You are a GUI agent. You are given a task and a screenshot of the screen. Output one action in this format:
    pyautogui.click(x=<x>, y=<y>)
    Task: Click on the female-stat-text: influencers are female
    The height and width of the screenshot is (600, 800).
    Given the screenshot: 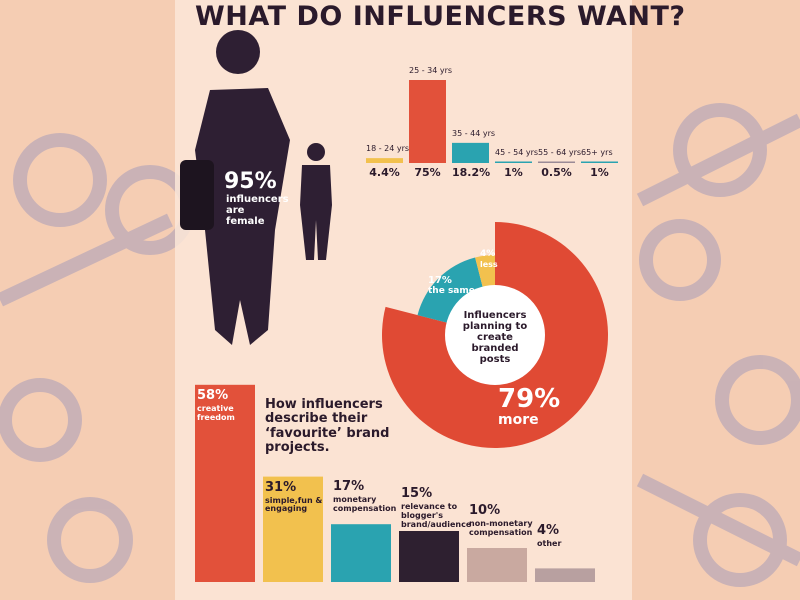 What is the action you would take?
    pyautogui.click(x=257, y=210)
    